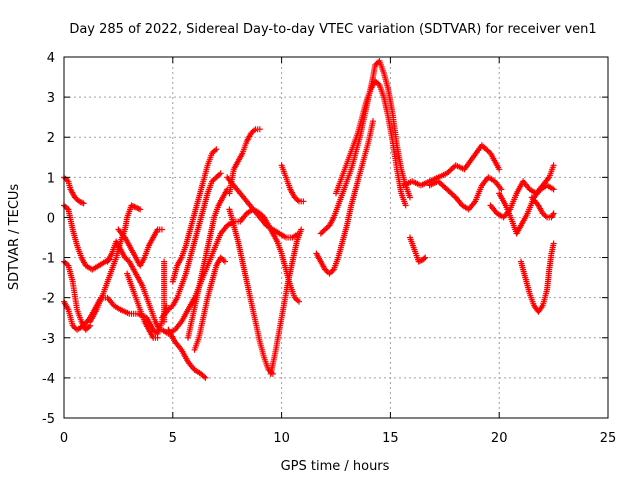 The width and height of the screenshot is (640, 480). I want to click on series-arc26, so click(522, 191).